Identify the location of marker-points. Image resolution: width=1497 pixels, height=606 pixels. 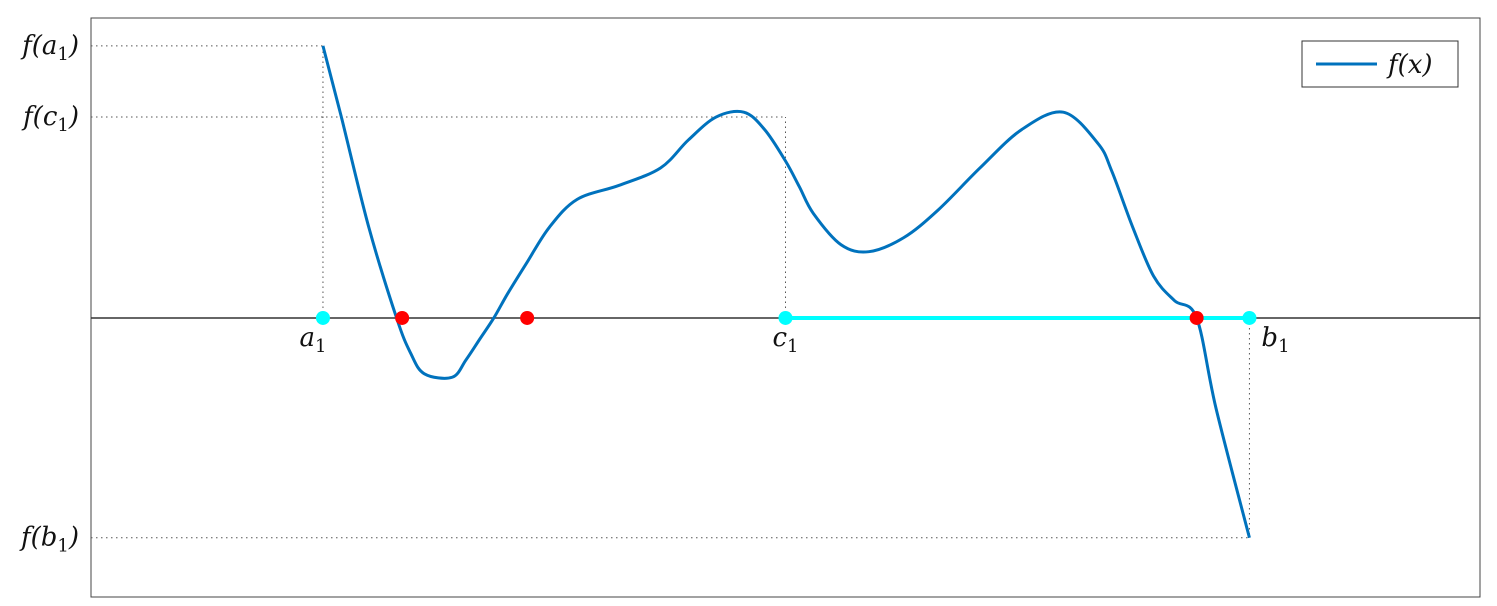
(786, 317).